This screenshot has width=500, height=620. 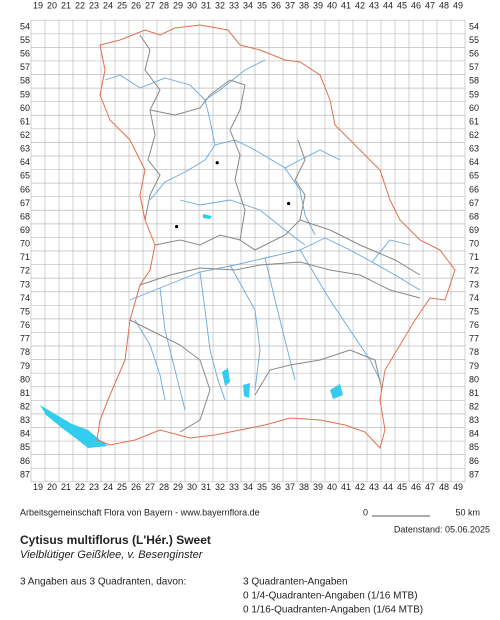 I want to click on column-label: 38, so click(x=304, y=487).